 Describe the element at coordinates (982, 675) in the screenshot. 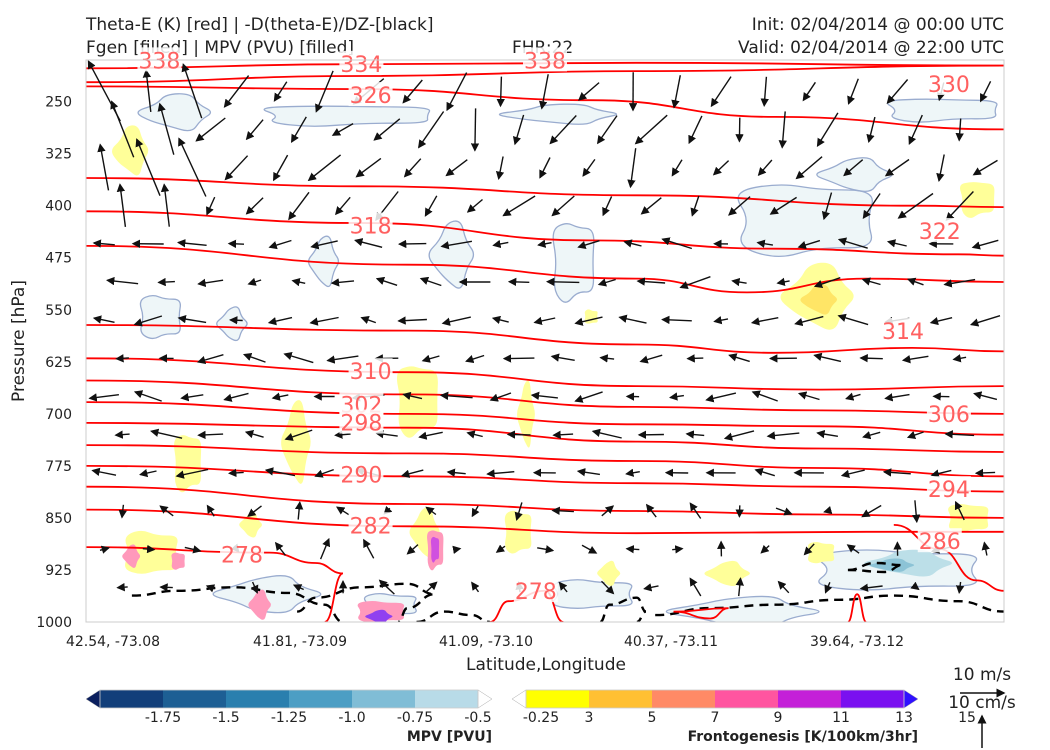

I see `scale-horizontal-label: 10 m/s` at that location.